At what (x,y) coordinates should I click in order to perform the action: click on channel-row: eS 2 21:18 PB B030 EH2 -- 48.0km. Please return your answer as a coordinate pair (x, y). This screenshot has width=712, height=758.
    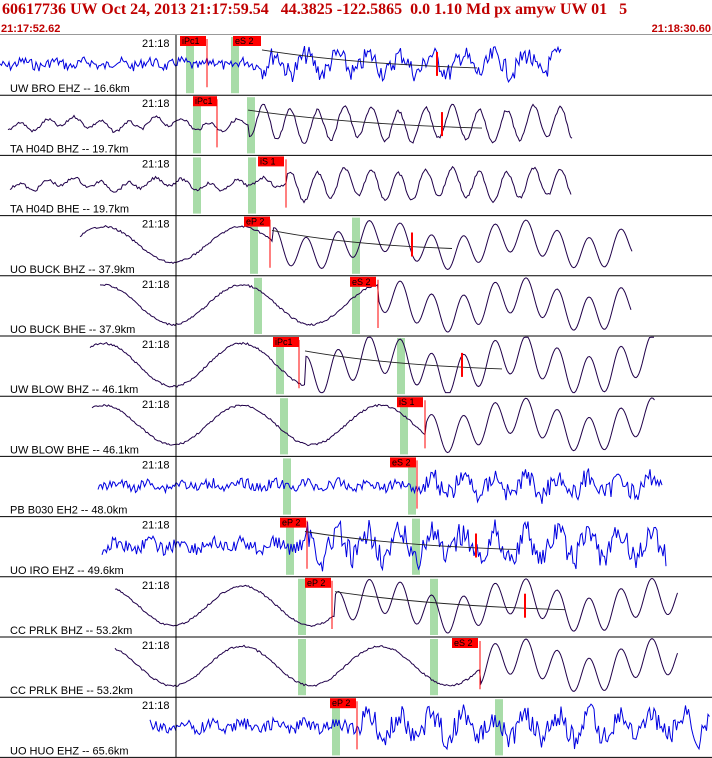
    Looking at the image, I should click on (356, 487).